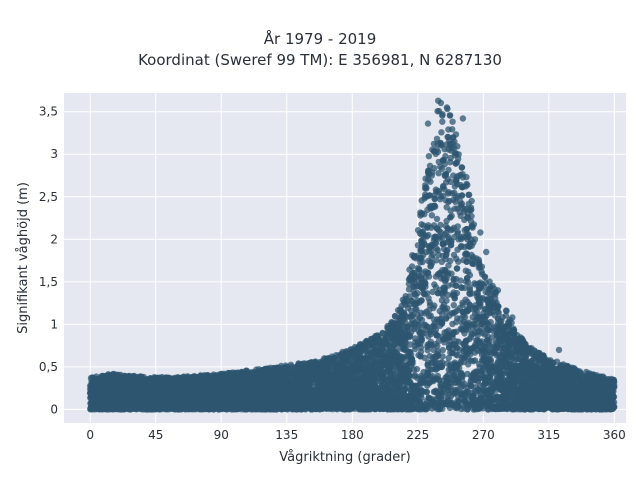 This screenshot has height=480, width=640. What do you see at coordinates (320, 39) in the screenshot?
I see `chart-title: År 1979 - 2019` at bounding box center [320, 39].